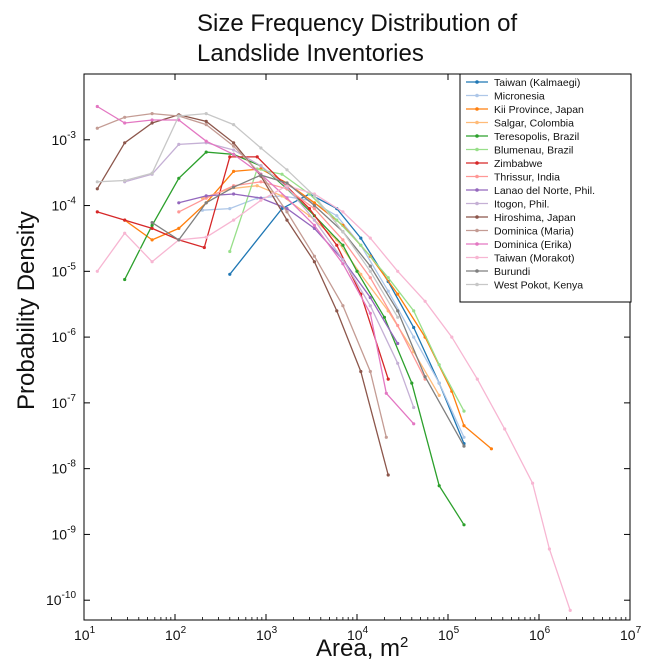 Image resolution: width=654 pixels, height=662 pixels. I want to click on x-tick-exponent: 5, so click(457, 630).